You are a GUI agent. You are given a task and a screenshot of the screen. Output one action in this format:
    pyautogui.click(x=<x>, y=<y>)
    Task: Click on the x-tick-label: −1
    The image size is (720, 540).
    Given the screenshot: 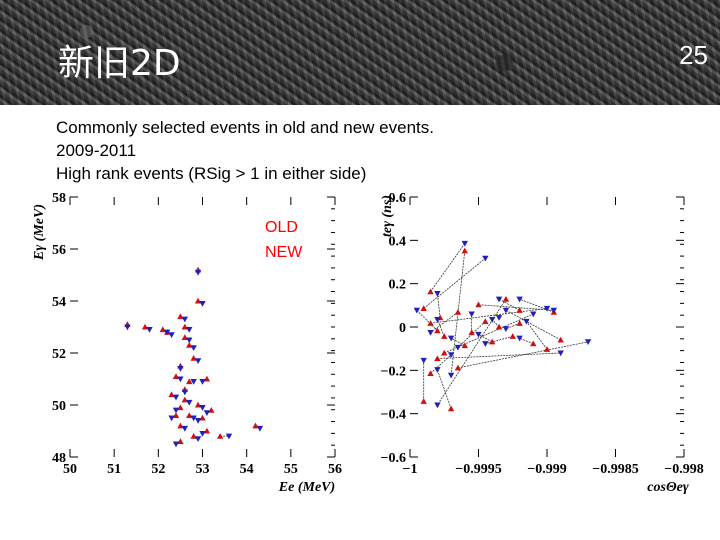 What is the action you would take?
    pyautogui.click(x=410, y=469)
    